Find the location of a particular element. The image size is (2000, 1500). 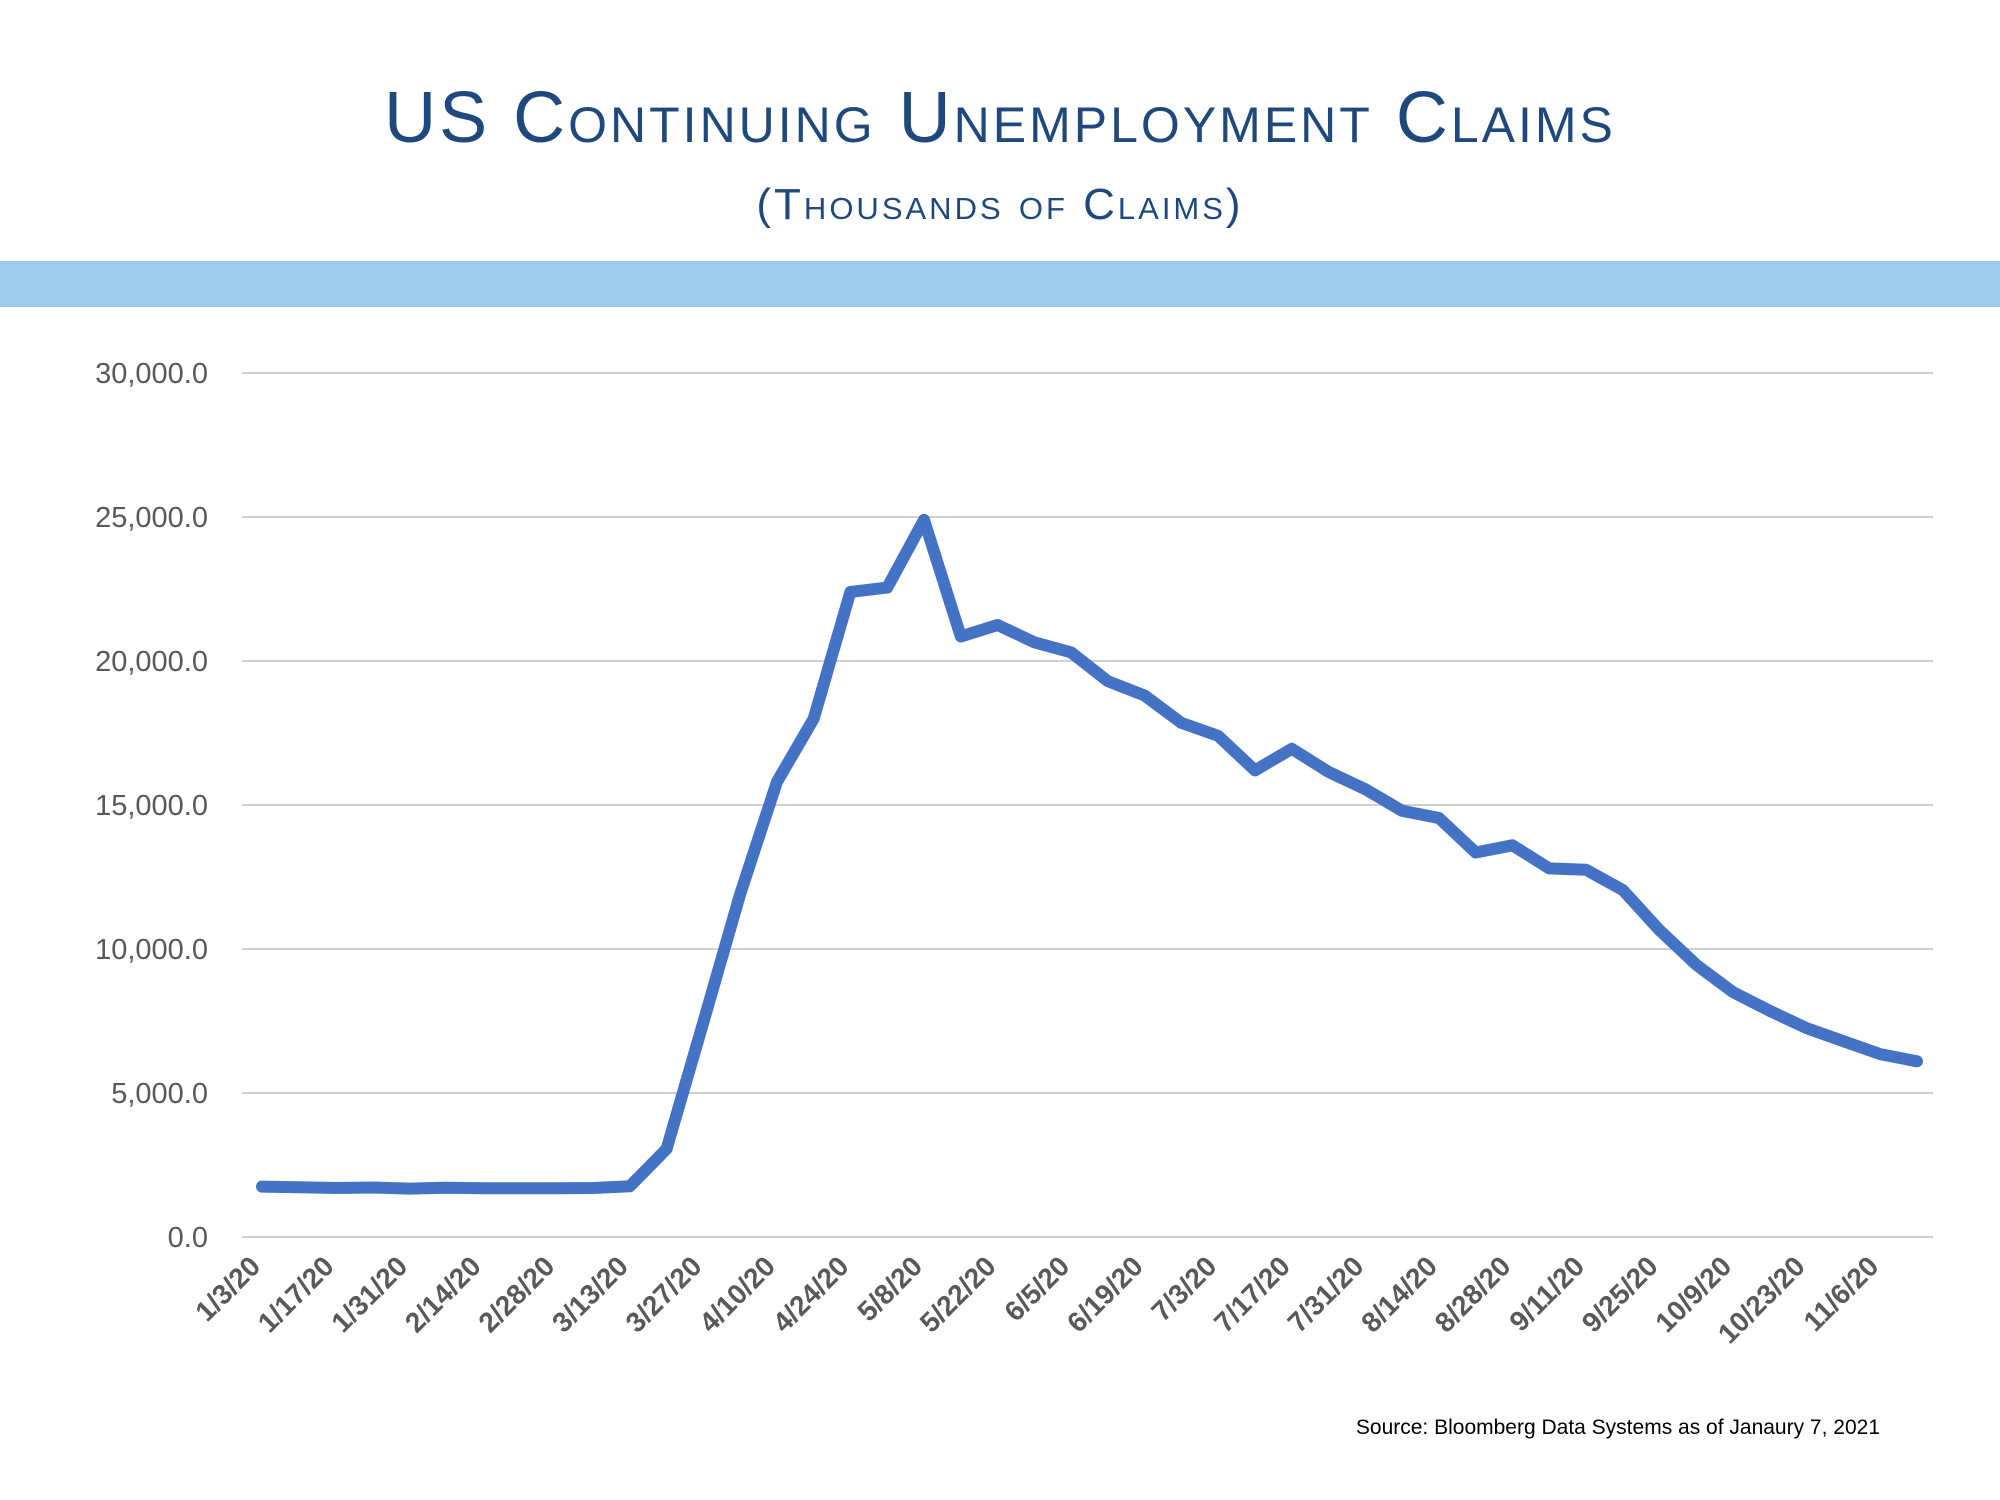

page-subtitle: (Thousands of Claims) is located at coordinates (1000, 204).